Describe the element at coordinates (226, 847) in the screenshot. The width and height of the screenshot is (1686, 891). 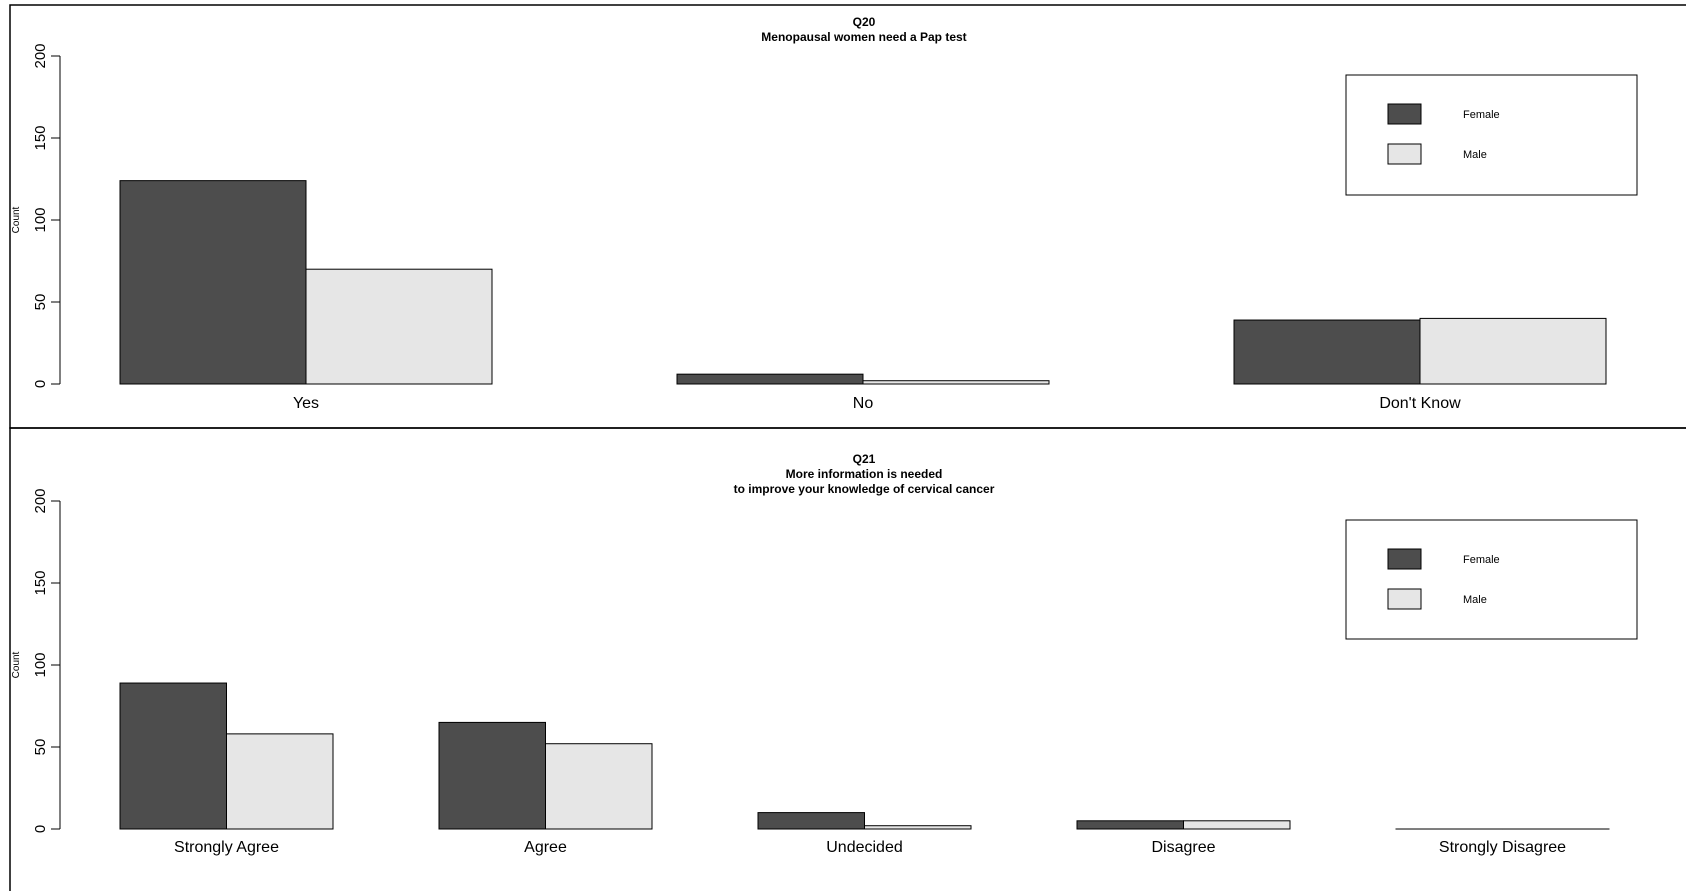
I see `category-label: Strongly Agree` at that location.